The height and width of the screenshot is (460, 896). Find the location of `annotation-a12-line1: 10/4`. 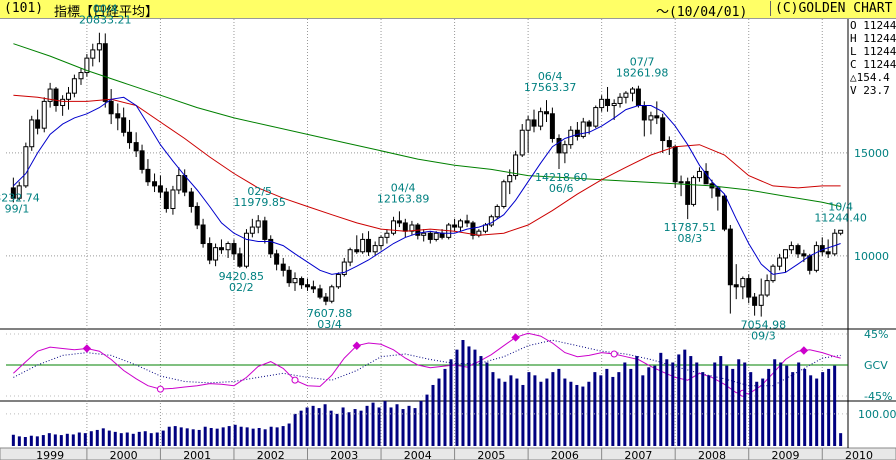

annotation-a12-line1: 10/4 is located at coordinates (840, 206).